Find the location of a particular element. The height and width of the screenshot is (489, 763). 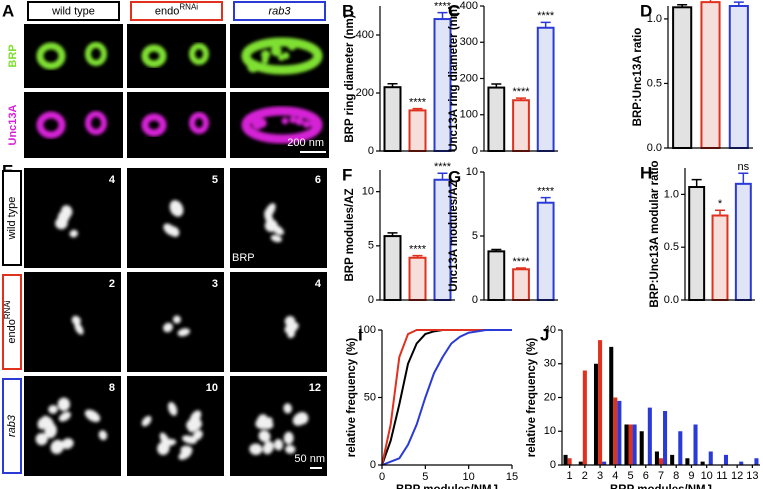

y-axis-label: BRP modules/AZ is located at coordinates (350, 234).